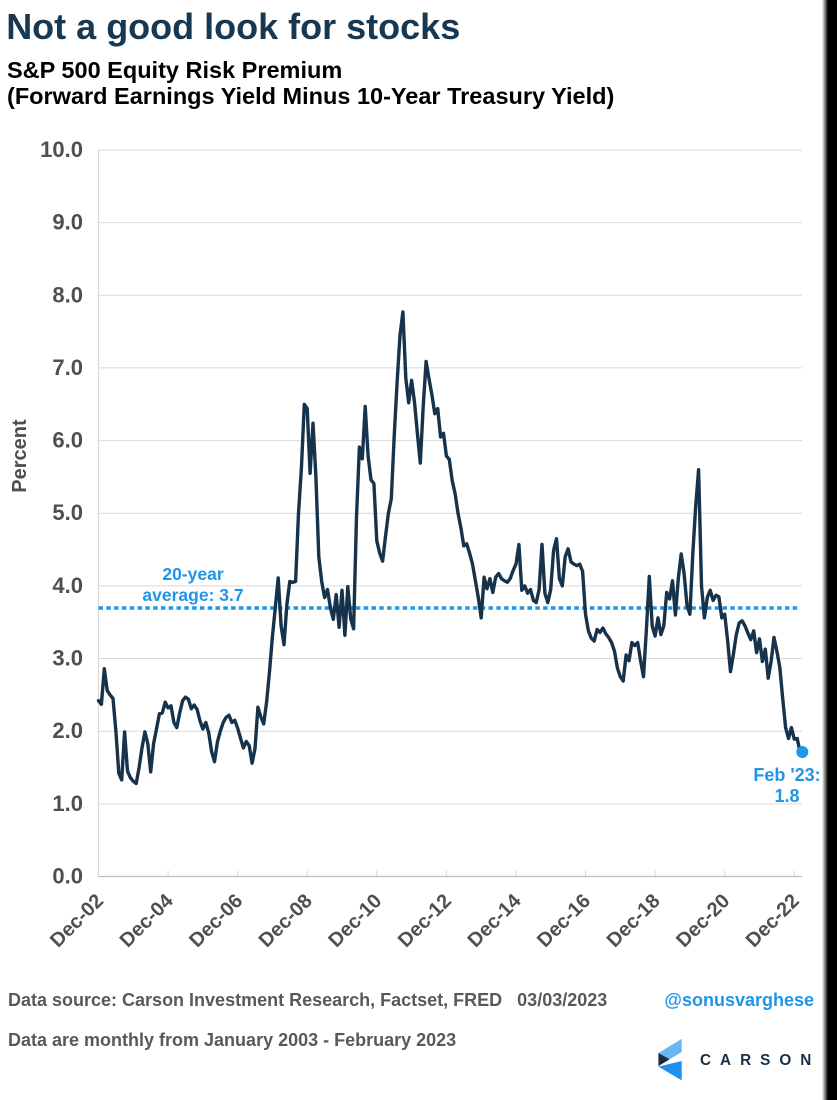 This screenshot has height=1100, width=837. Describe the element at coordinates (67, 367) in the screenshot. I see `svg-text: 7.0` at that location.